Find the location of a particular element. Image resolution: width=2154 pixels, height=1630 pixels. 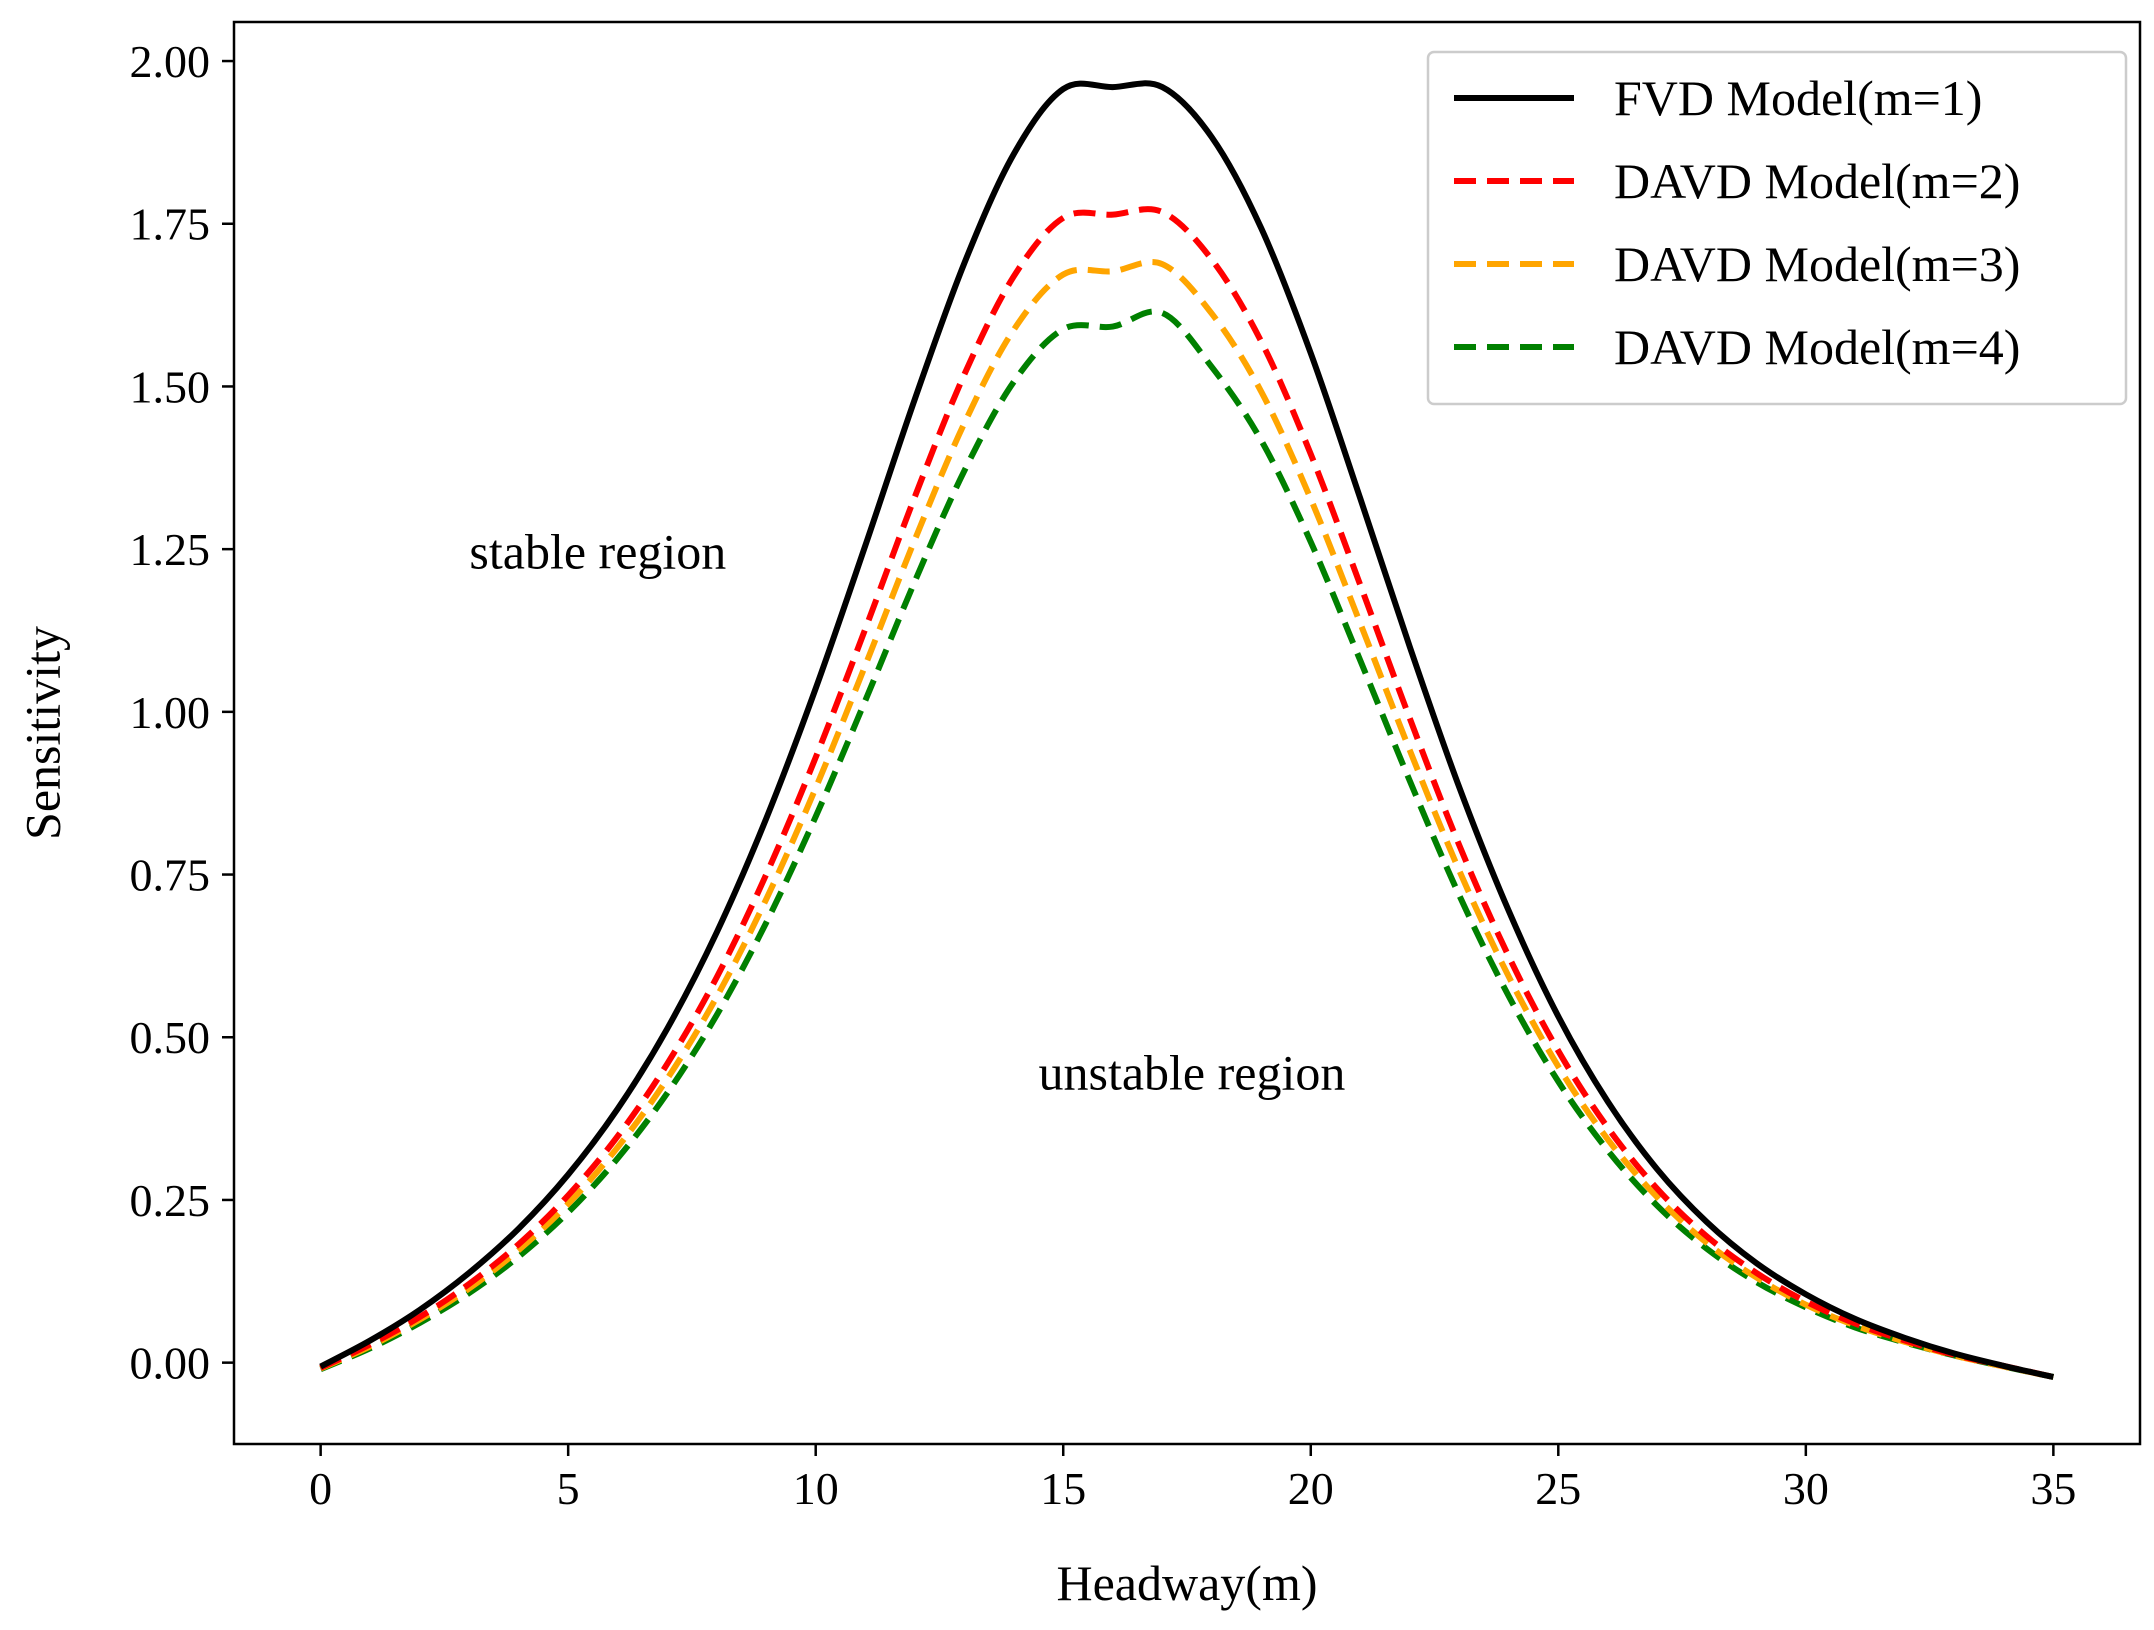

y-tick-label: 0.50 is located at coordinates (170, 1037).